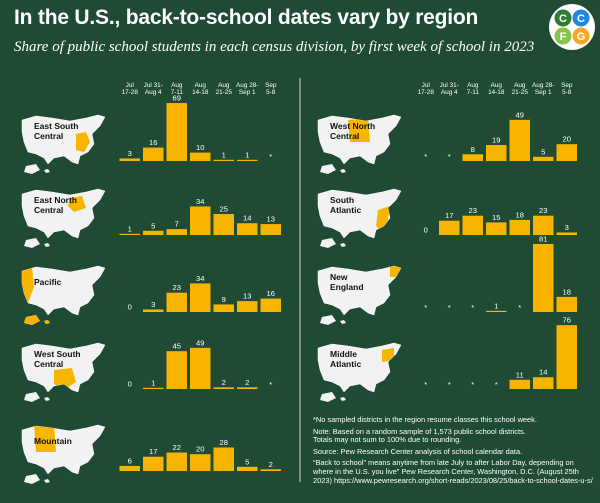 The height and width of the screenshot is (503, 600). Describe the element at coordinates (352, 126) in the screenshot. I see `region-label: West North` at that location.